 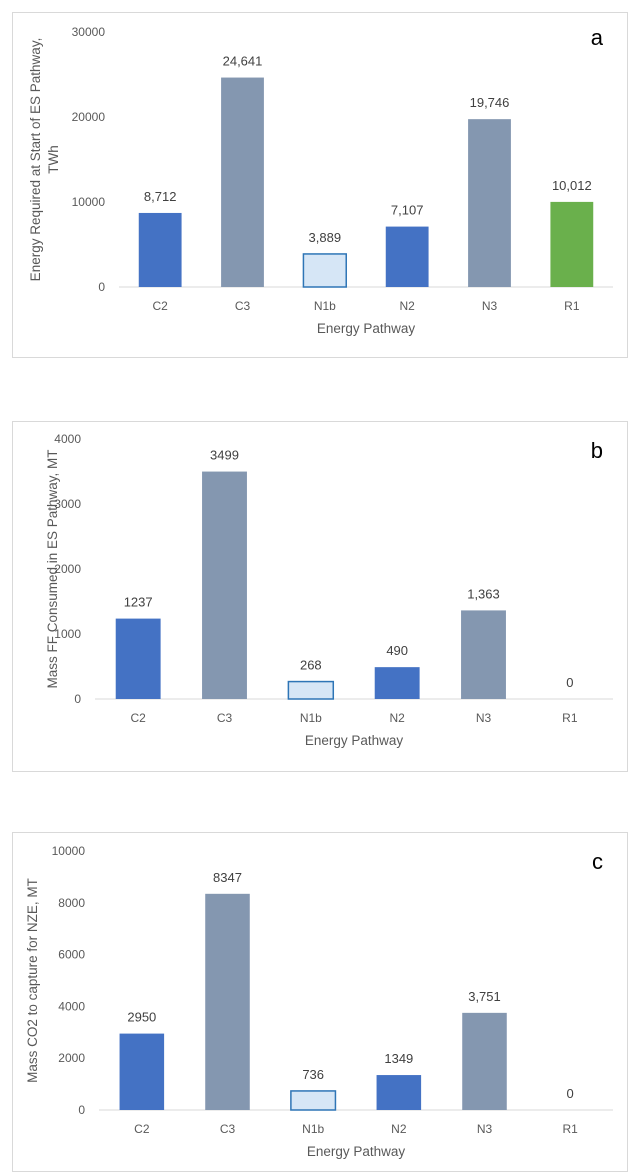 What do you see at coordinates (71, 1058) in the screenshot?
I see `chart-c-y-tick-label: 2000` at bounding box center [71, 1058].